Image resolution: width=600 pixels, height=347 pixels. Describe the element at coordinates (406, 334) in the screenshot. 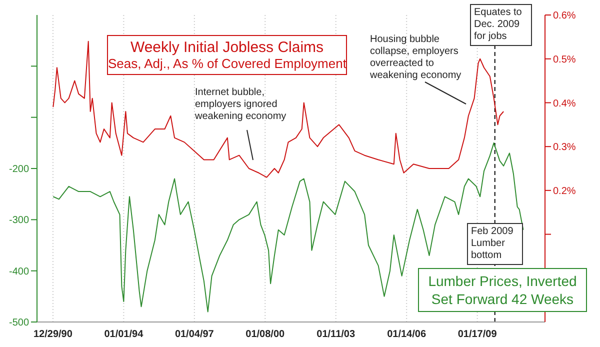

I see `x-tick-label: 01/14/06` at that location.